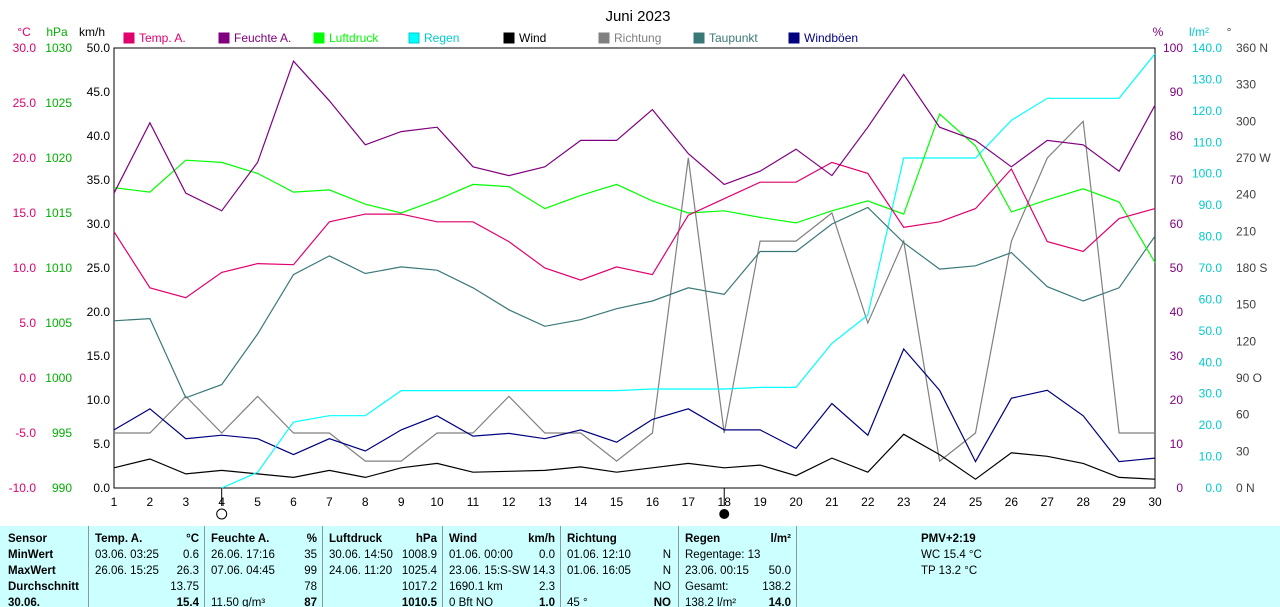 Image resolution: width=1280 pixels, height=607 pixels. Describe the element at coordinates (184, 587) in the screenshot. I see `temp-avg-value: 13.75` at that location.